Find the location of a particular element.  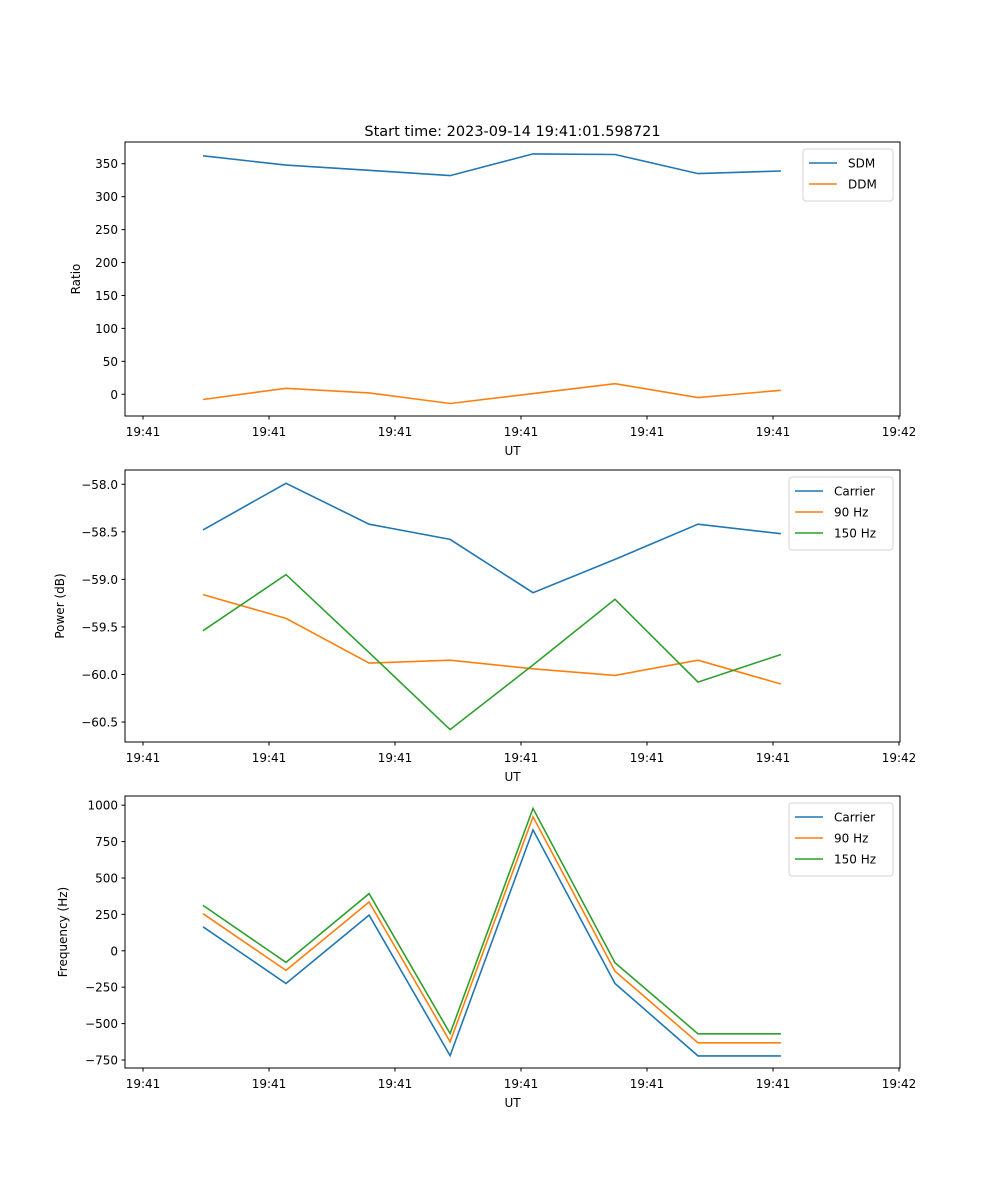

y-ticks: 0 50 100 150 200 250 300 350 is located at coordinates (110, 279).